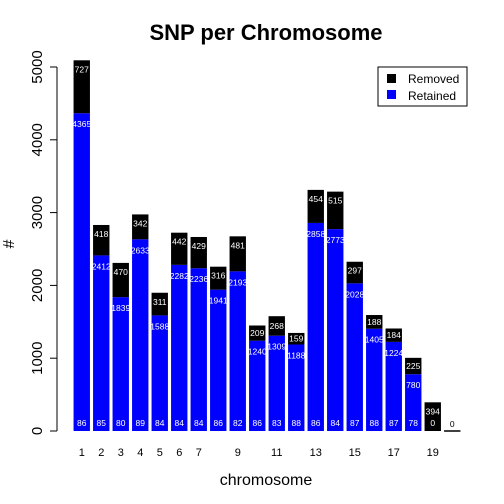 This screenshot has height=504, width=504. I want to click on label-retained: 1941, so click(218, 301).